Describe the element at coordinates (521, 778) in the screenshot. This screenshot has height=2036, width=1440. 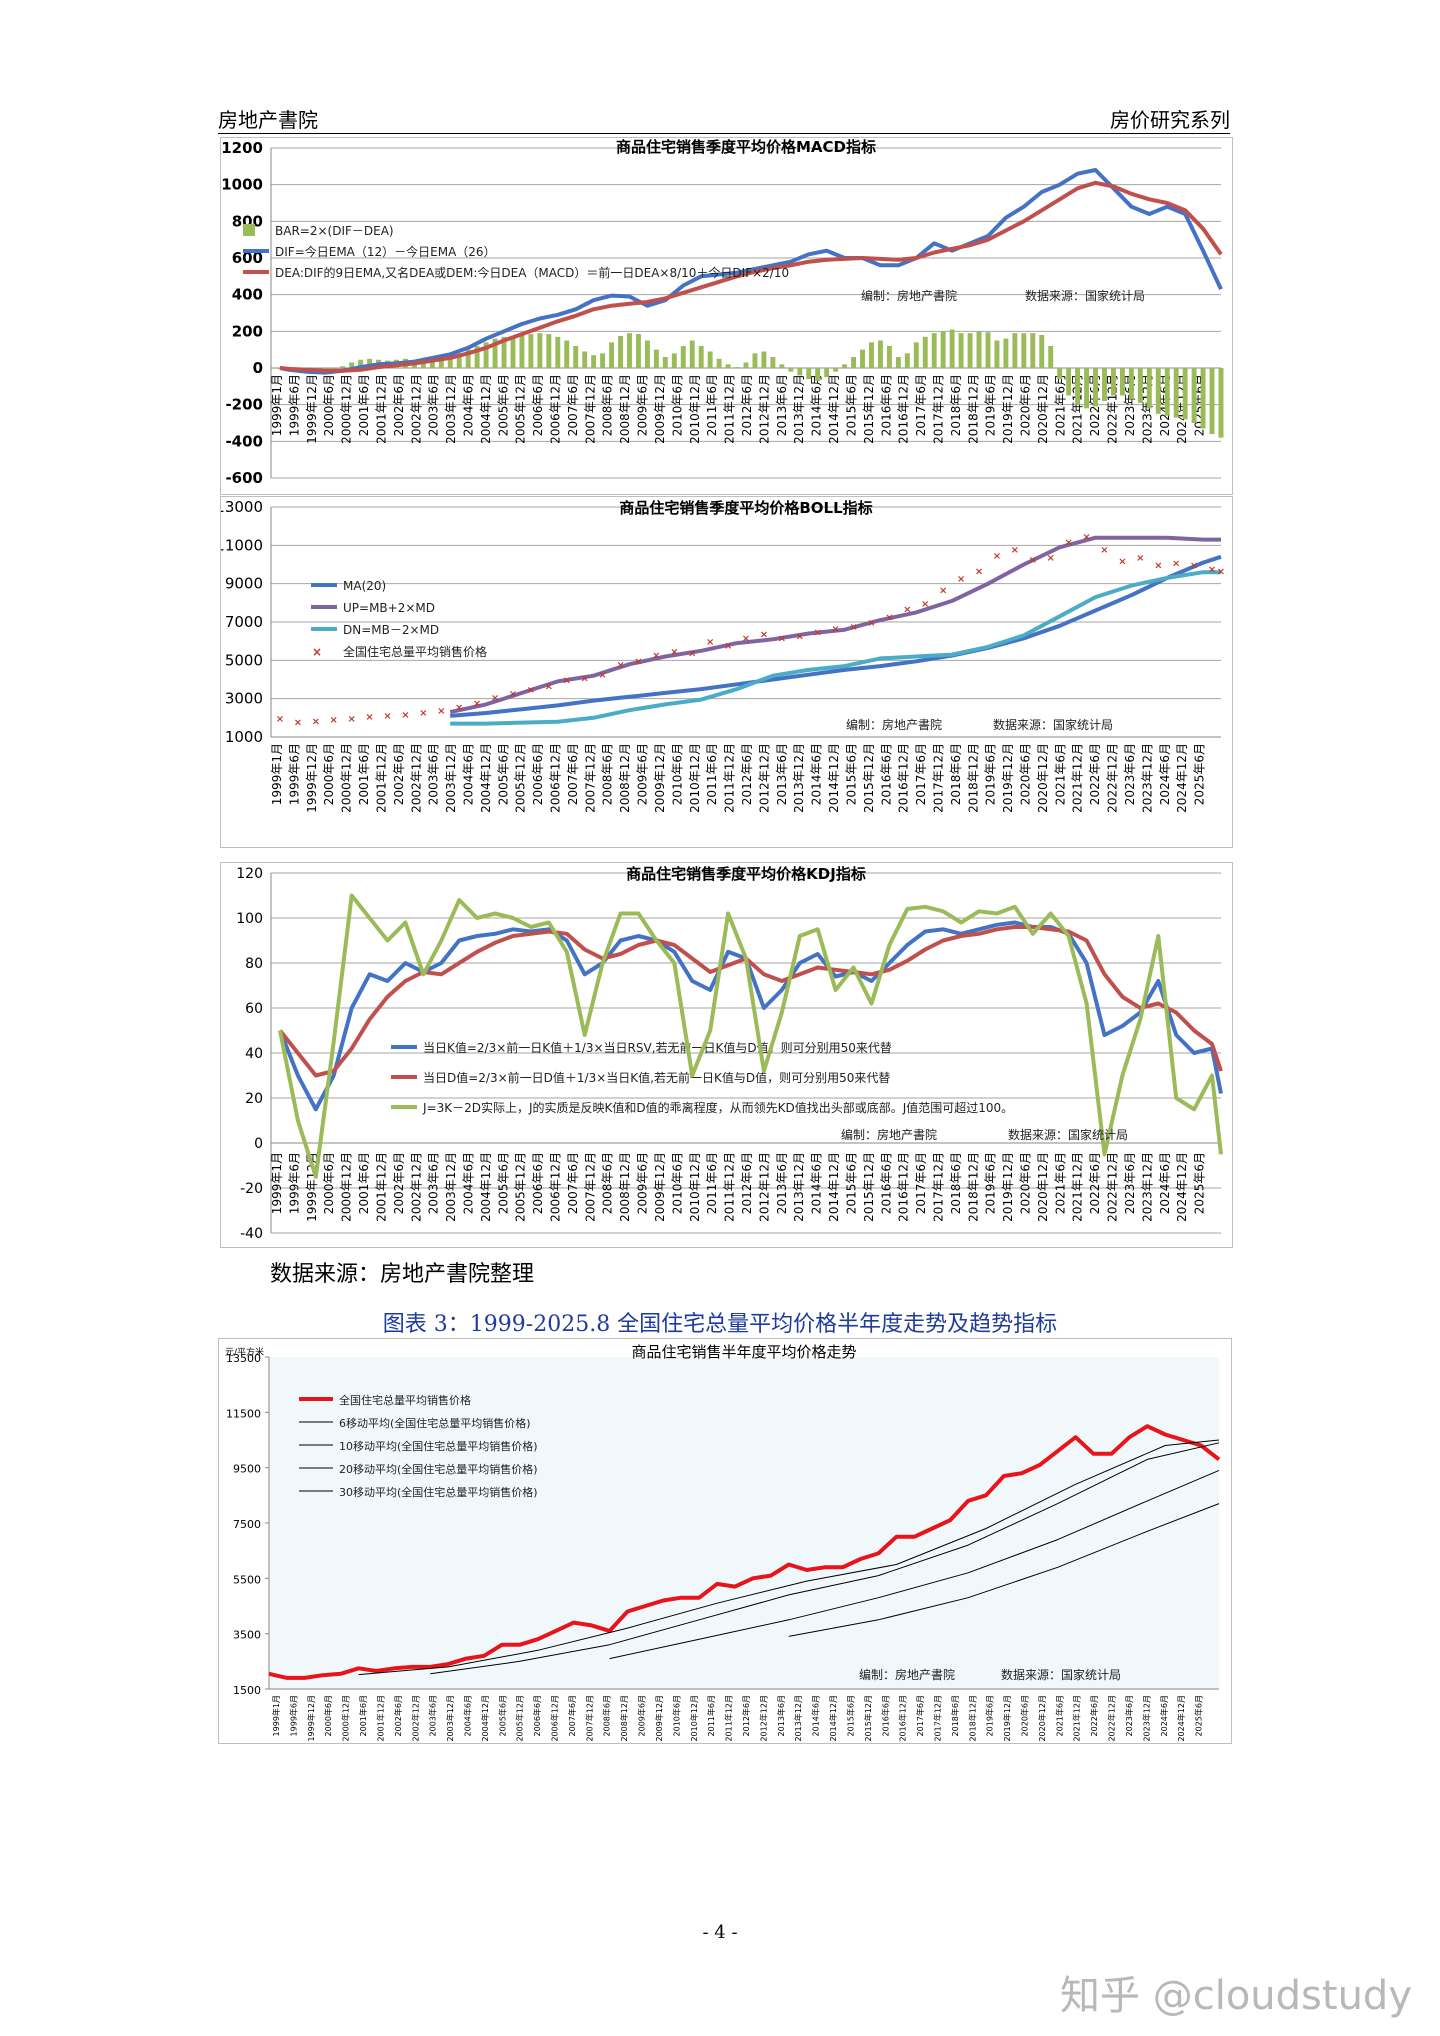
I see `x-tick-label: 2005年12月` at that location.